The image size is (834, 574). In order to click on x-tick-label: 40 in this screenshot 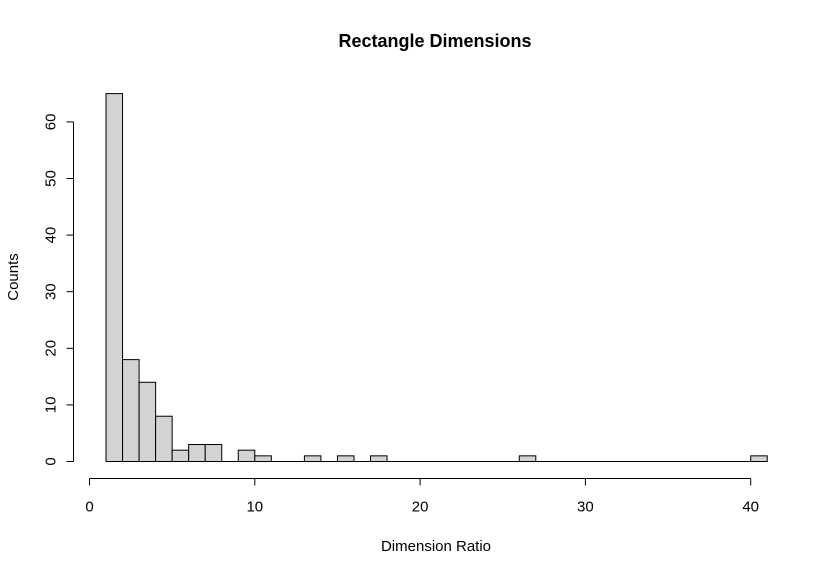, I will do `click(750, 507)`.